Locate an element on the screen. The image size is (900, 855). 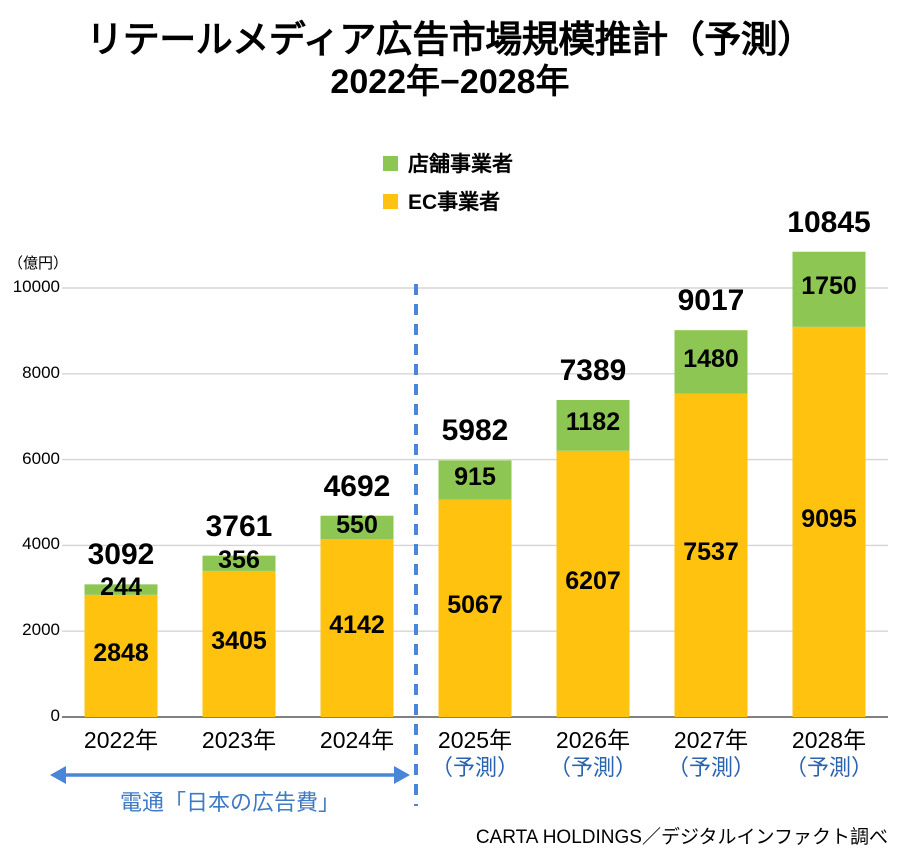
x-axis-year: 2027年 is located at coordinates (711, 740).